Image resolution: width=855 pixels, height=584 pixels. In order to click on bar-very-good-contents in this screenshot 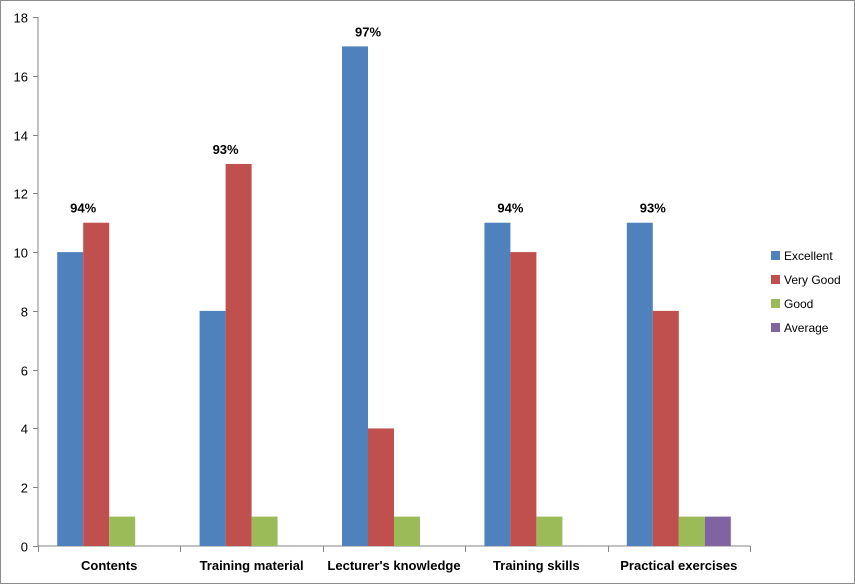, I will do `click(96, 384)`.